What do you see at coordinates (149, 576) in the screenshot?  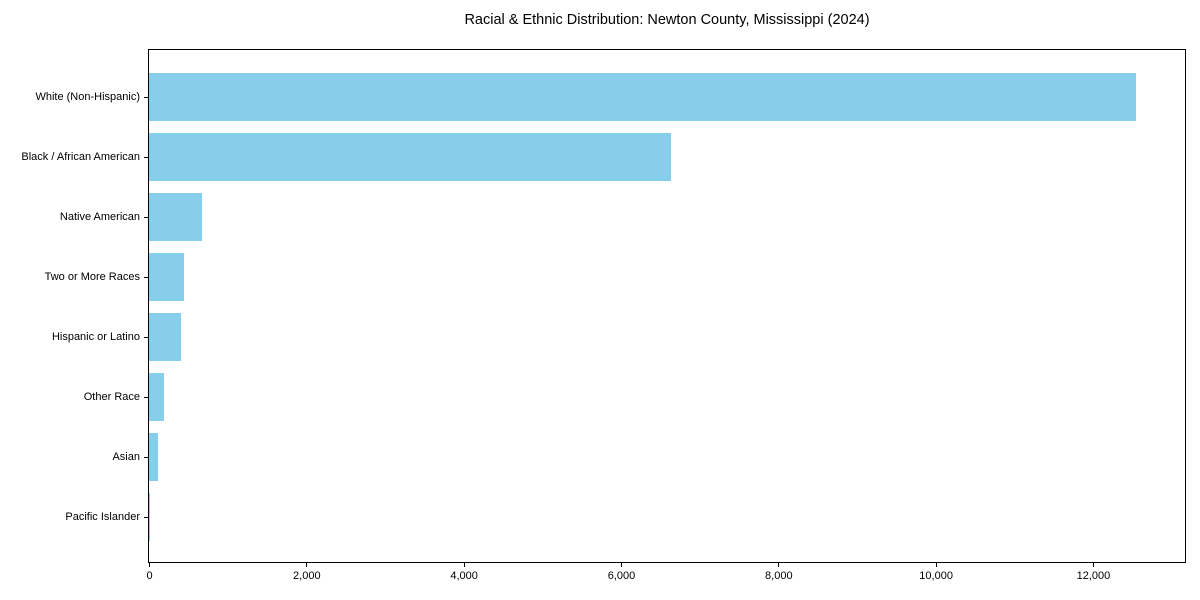 I see `x-tick-label: 0` at bounding box center [149, 576].